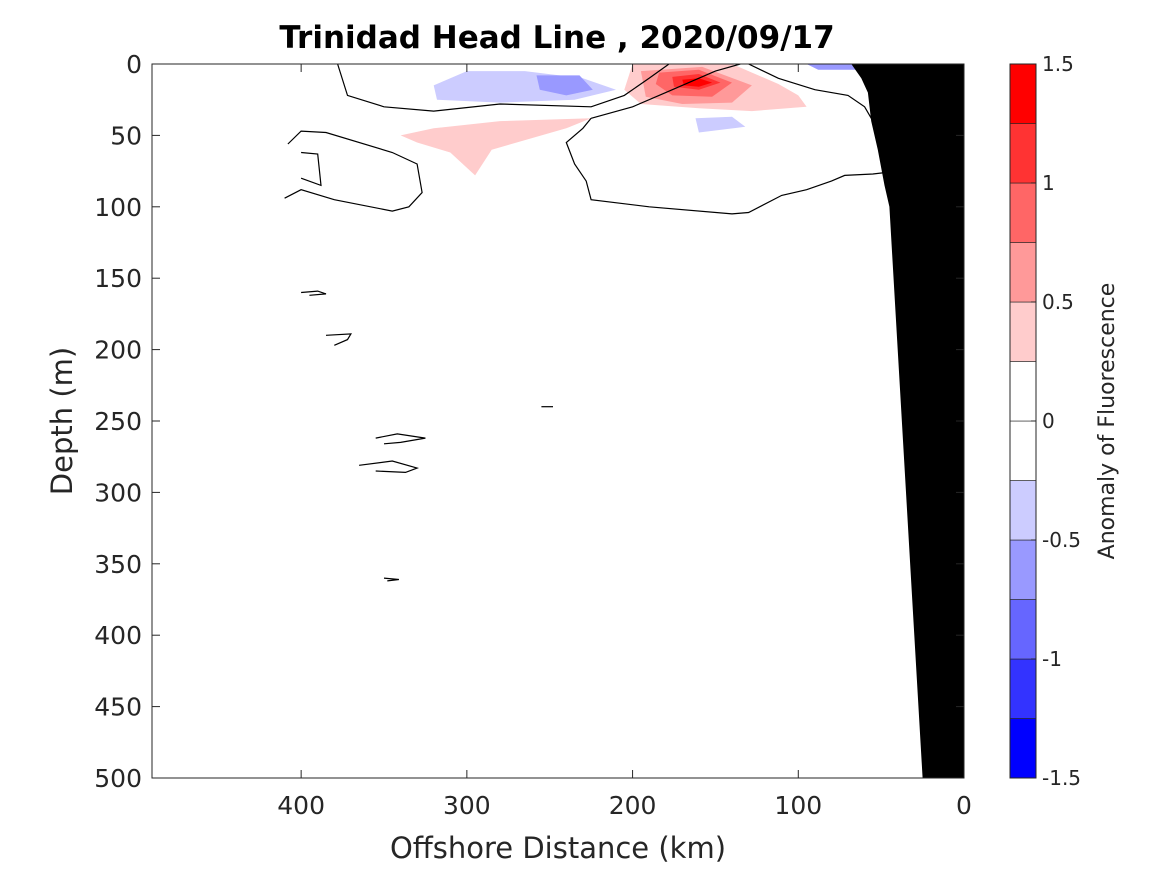 The image size is (1167, 875). What do you see at coordinates (126, 135) in the screenshot?
I see `y-tick-label: 50` at bounding box center [126, 135].